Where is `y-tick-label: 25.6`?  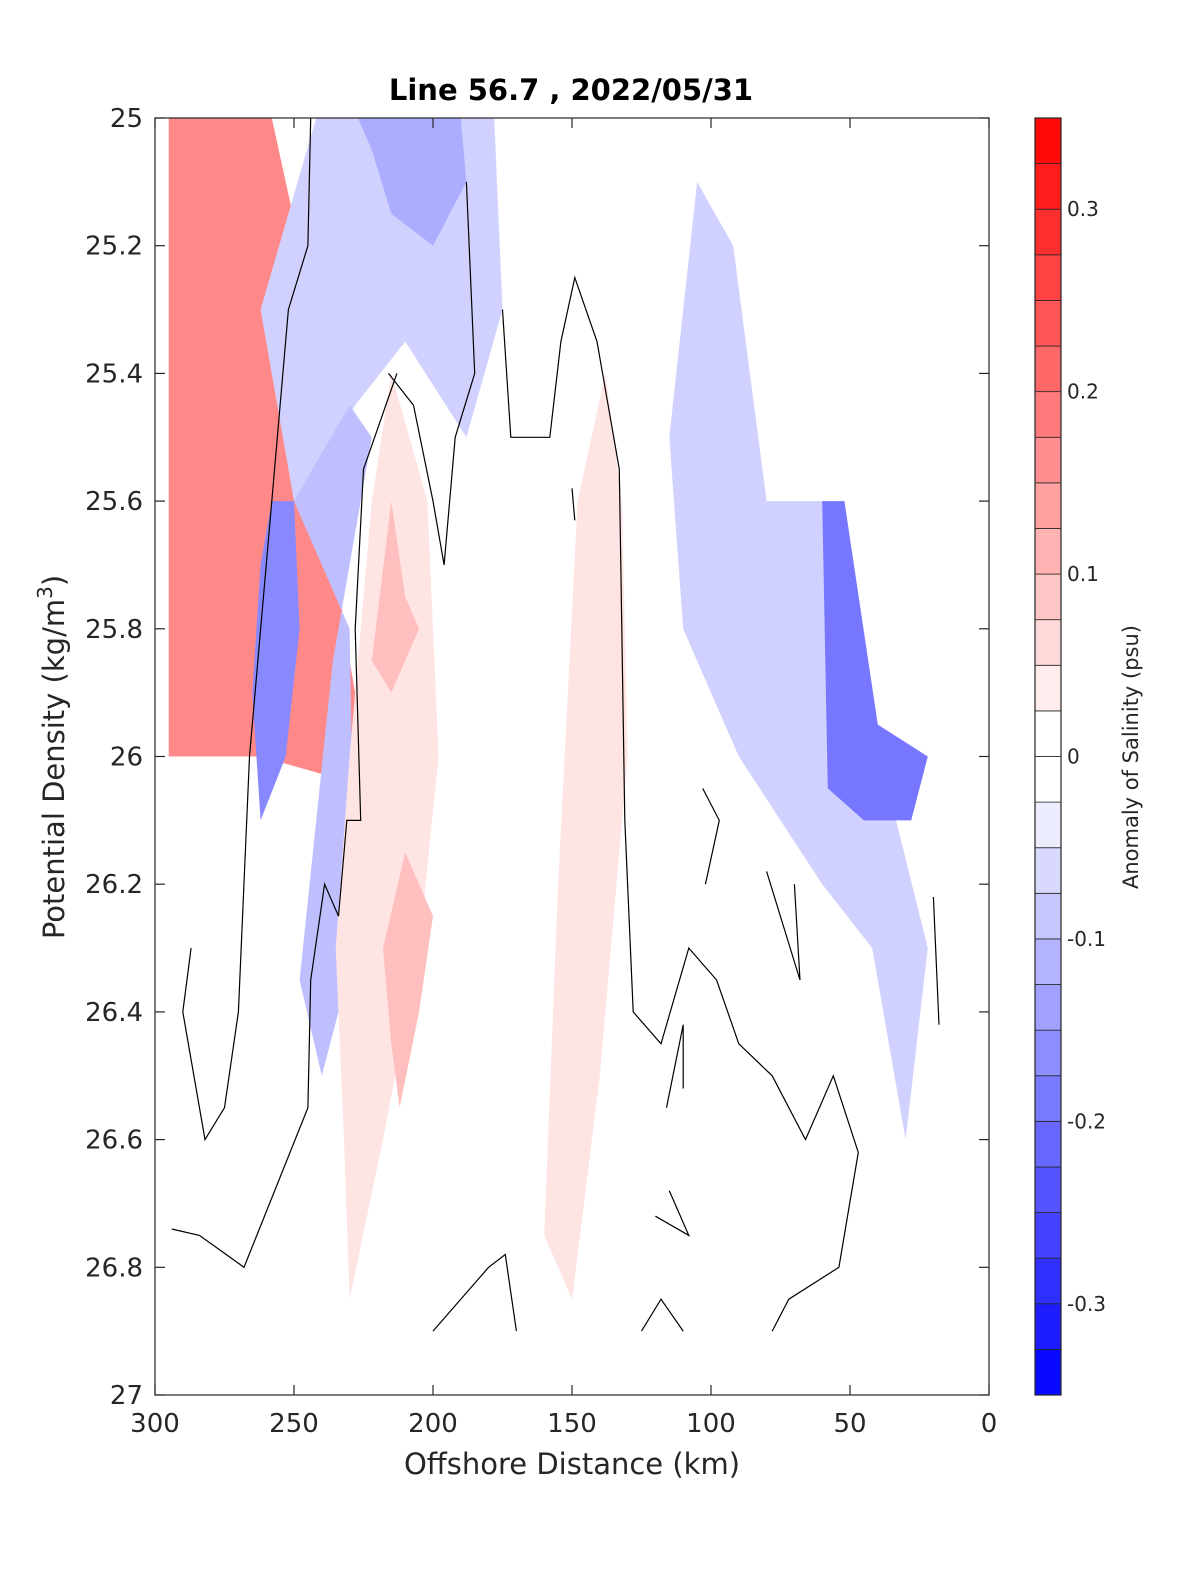
y-tick-label: 25.6 is located at coordinates (114, 502).